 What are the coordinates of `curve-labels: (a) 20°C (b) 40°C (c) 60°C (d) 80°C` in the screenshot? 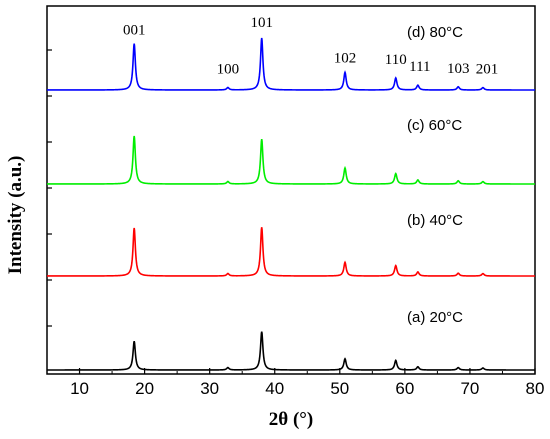 It's located at (435, 175).